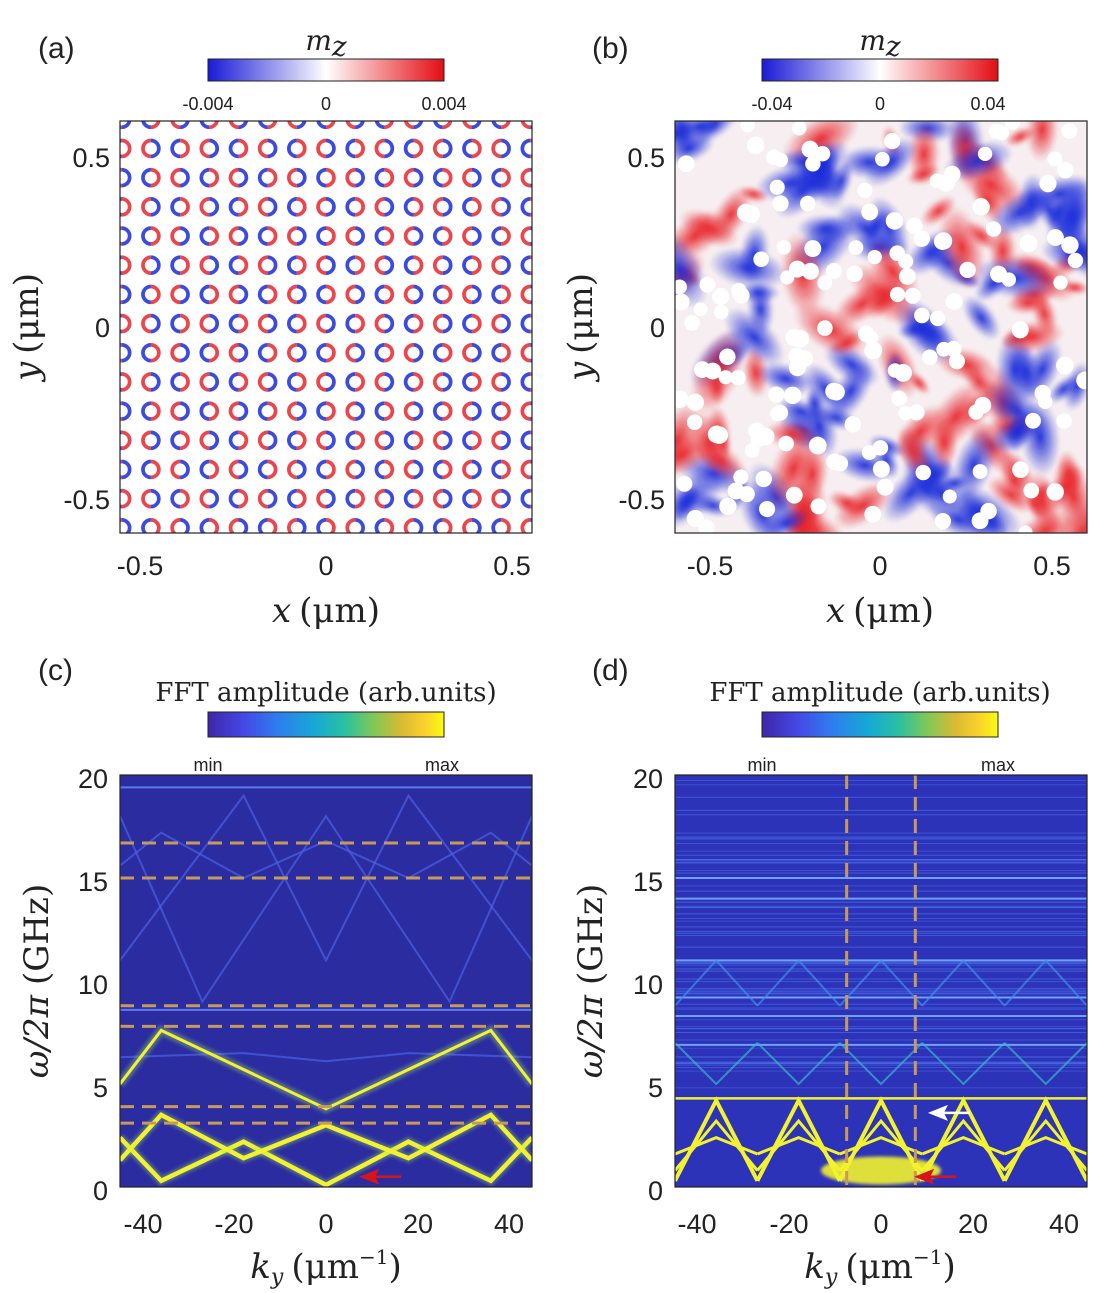  What do you see at coordinates (786, 520) in the screenshot?
I see `mz-negative-region` at bounding box center [786, 520].